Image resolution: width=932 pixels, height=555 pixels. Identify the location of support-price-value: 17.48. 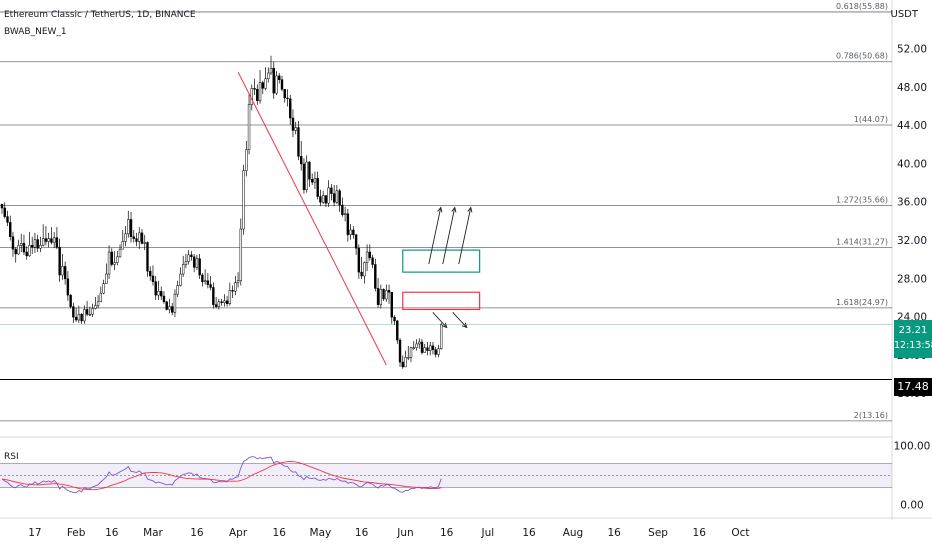
(913, 386).